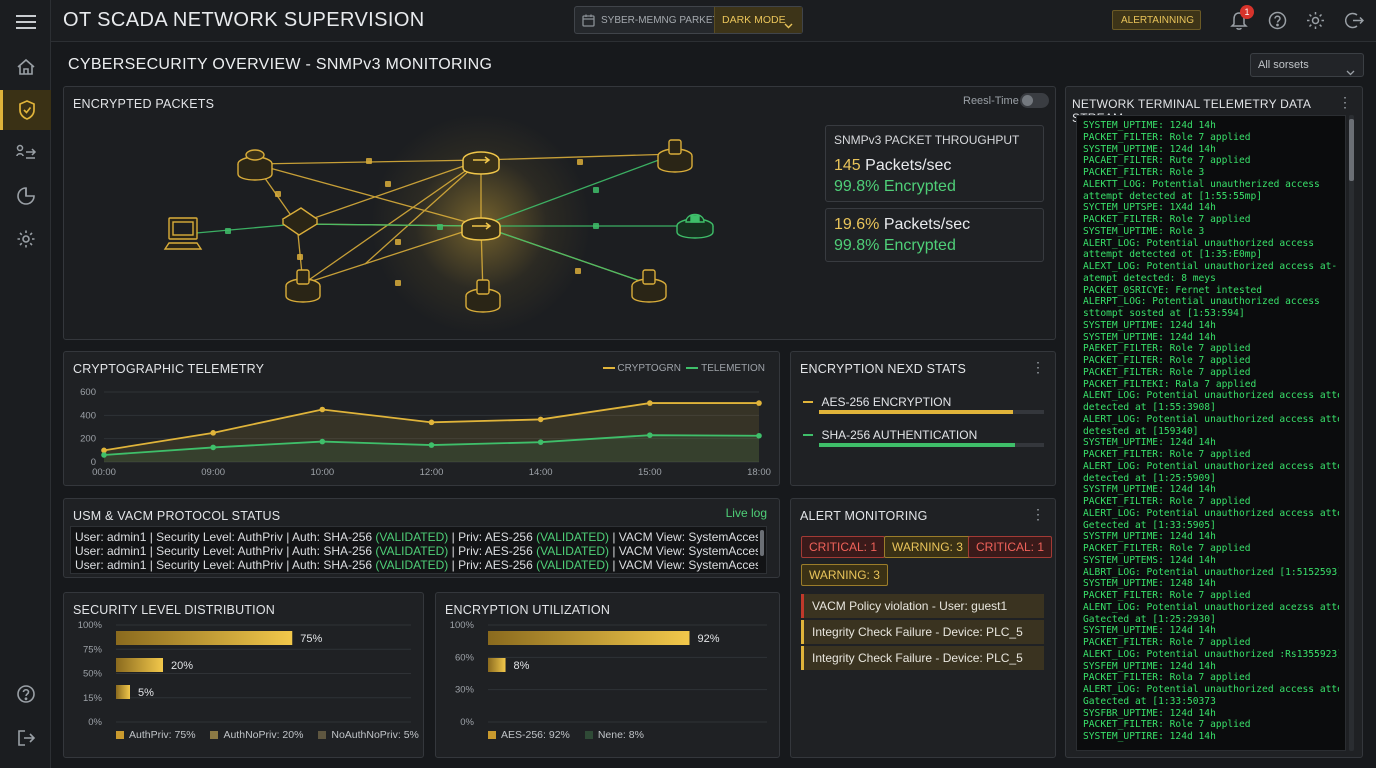  I want to click on critical-badge-2: CRITICAL: 1, so click(1010, 547).